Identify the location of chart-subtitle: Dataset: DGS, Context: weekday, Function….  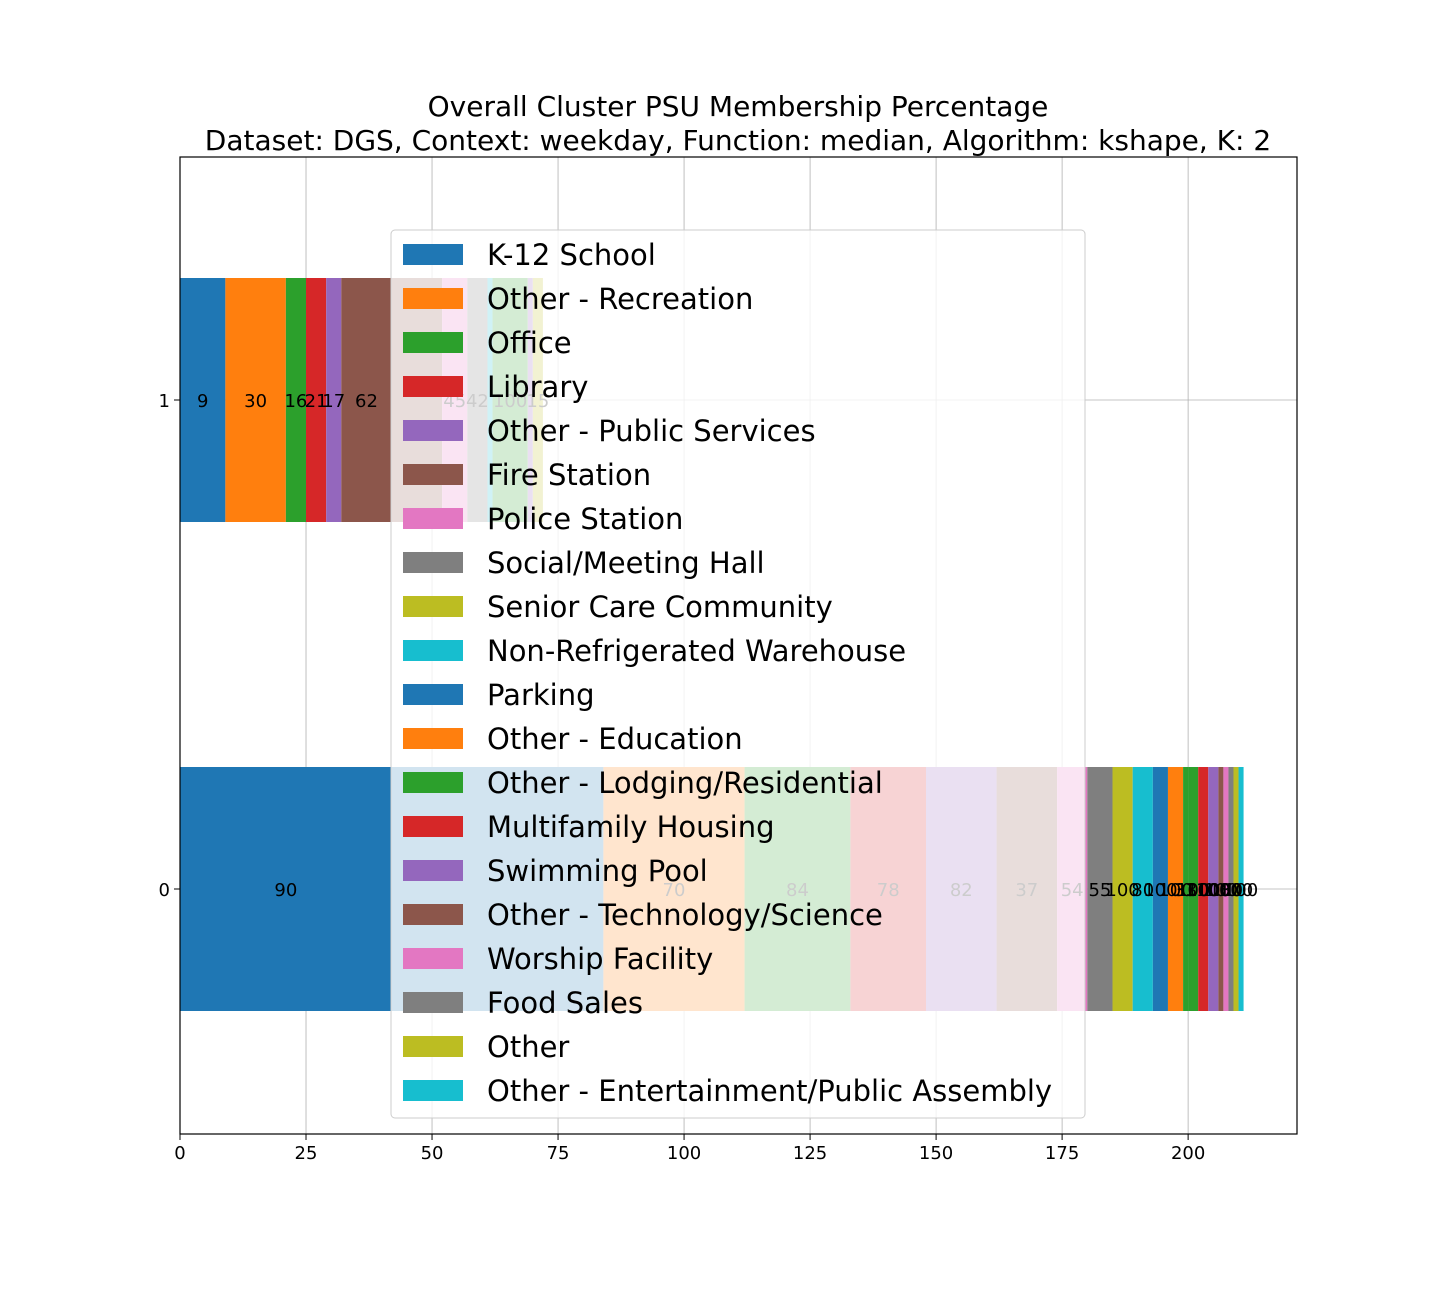
(738, 140).